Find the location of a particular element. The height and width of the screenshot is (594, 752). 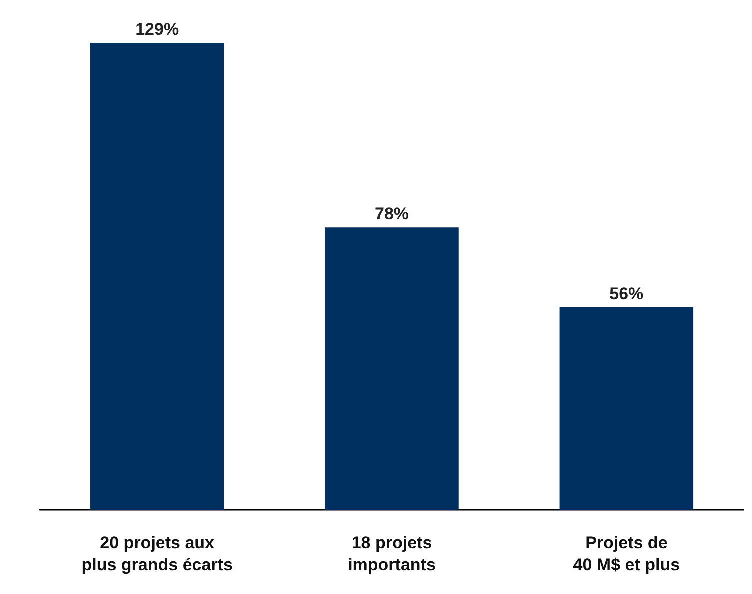

x-tick-label: Projets de 40 M$ et plus is located at coordinates (626, 554).